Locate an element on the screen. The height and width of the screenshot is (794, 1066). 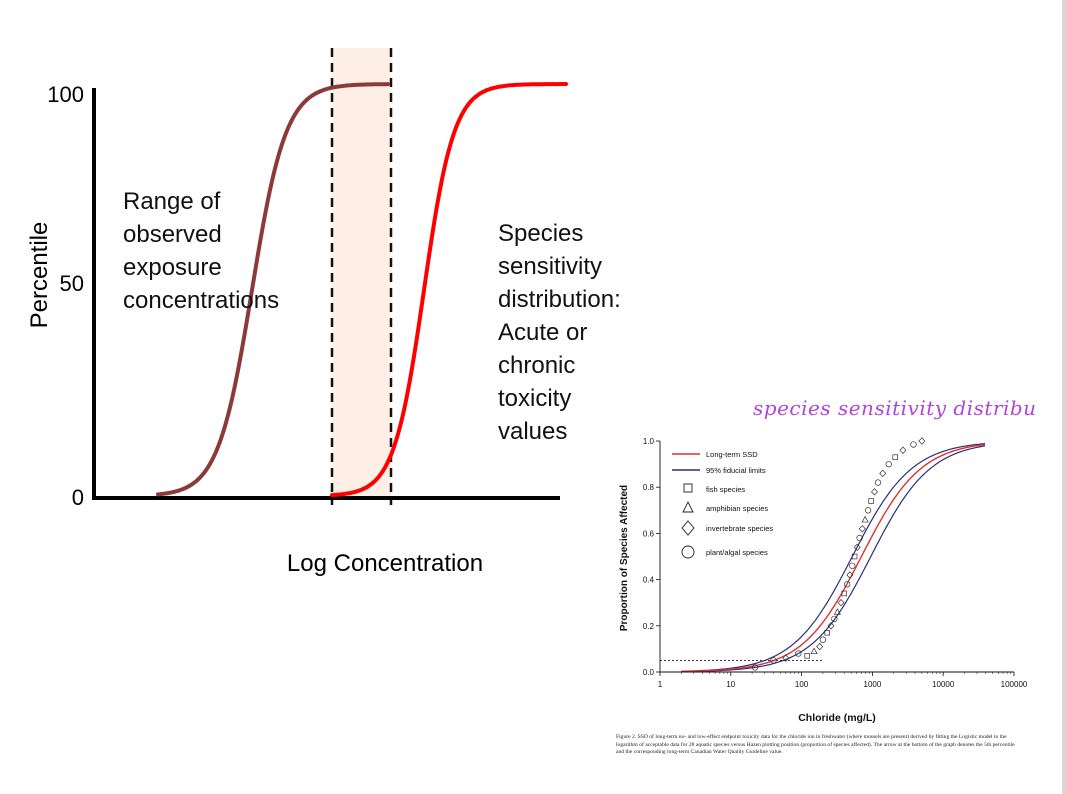
ssd-x-tick-label: 100 is located at coordinates (802, 684).